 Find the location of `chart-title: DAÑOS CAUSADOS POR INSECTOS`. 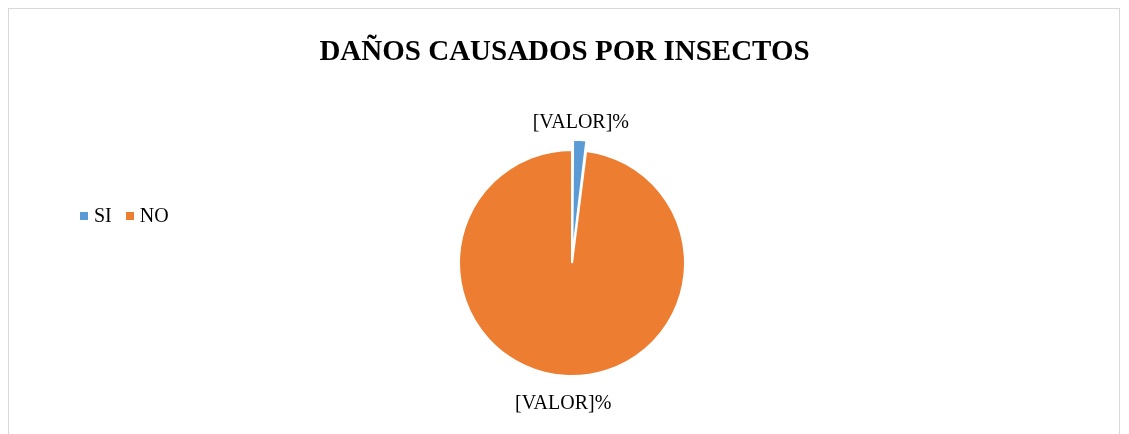

chart-title: DAÑOS CAUSADOS POR INSECTOS is located at coordinates (564, 50).